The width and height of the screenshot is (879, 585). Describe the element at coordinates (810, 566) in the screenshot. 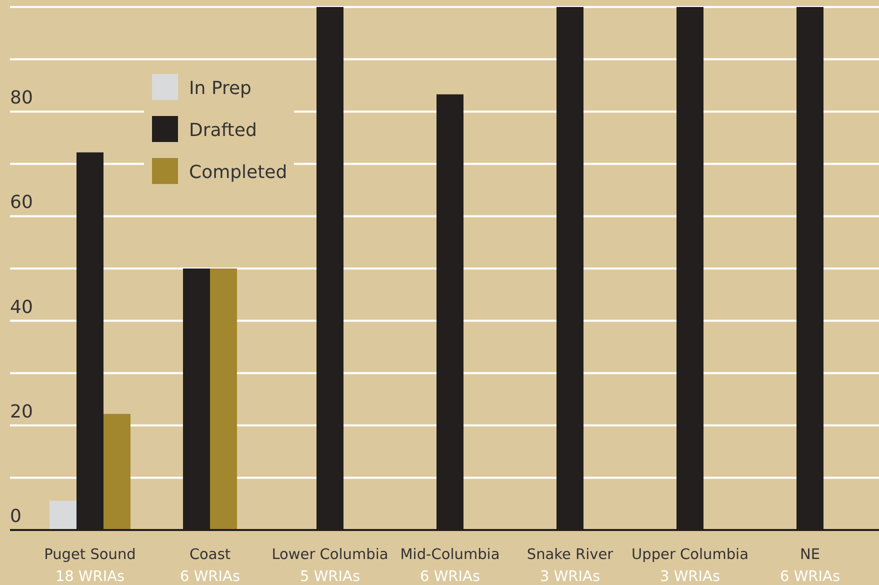

I see `x-tick-label: NE 6 WRIAs` at that location.